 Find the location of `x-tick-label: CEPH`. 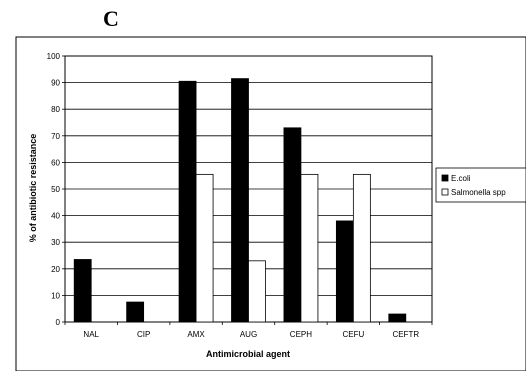

x-tick-label: CEPH is located at coordinates (301, 334).